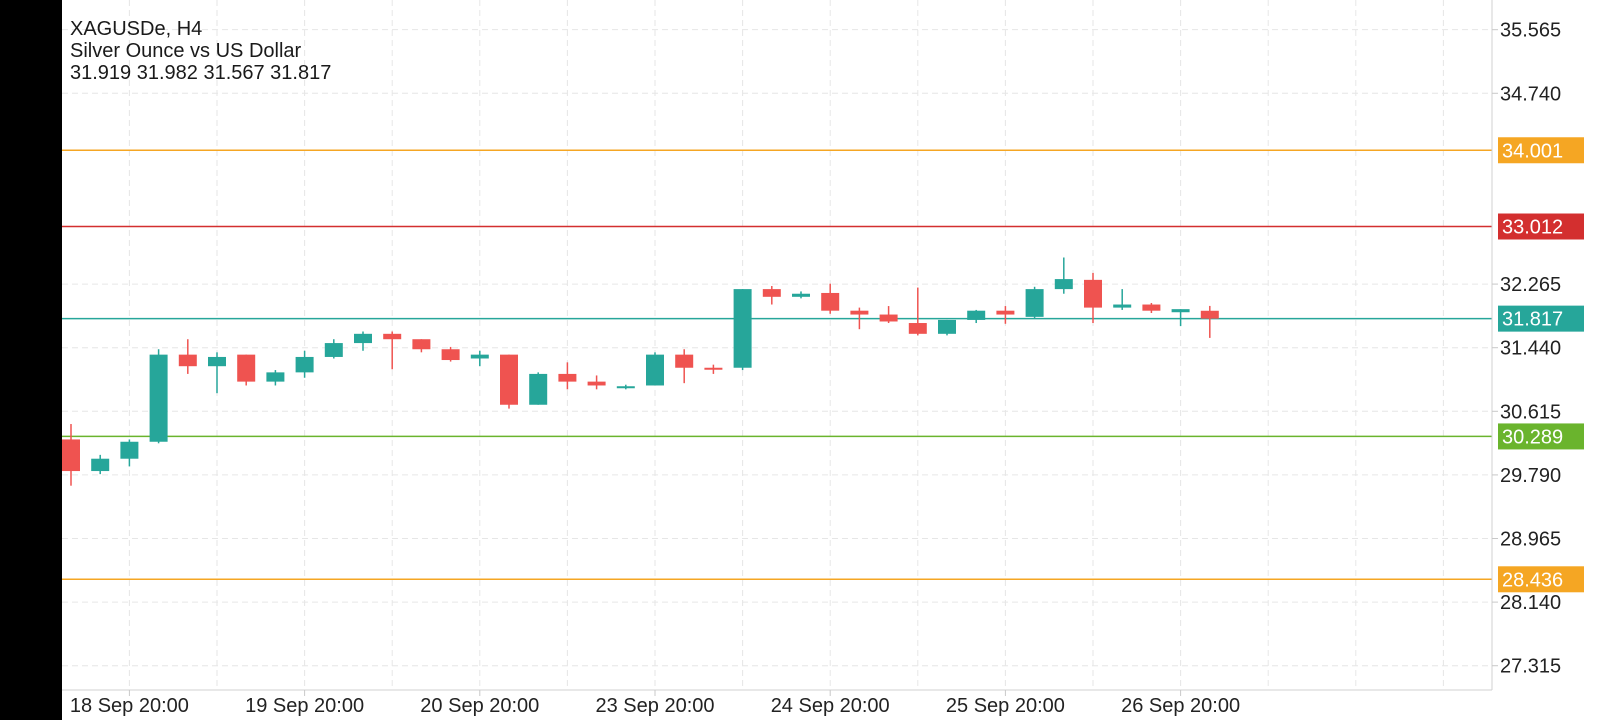  I want to click on time-tick-label: 23 Sep 20:00, so click(655, 706).